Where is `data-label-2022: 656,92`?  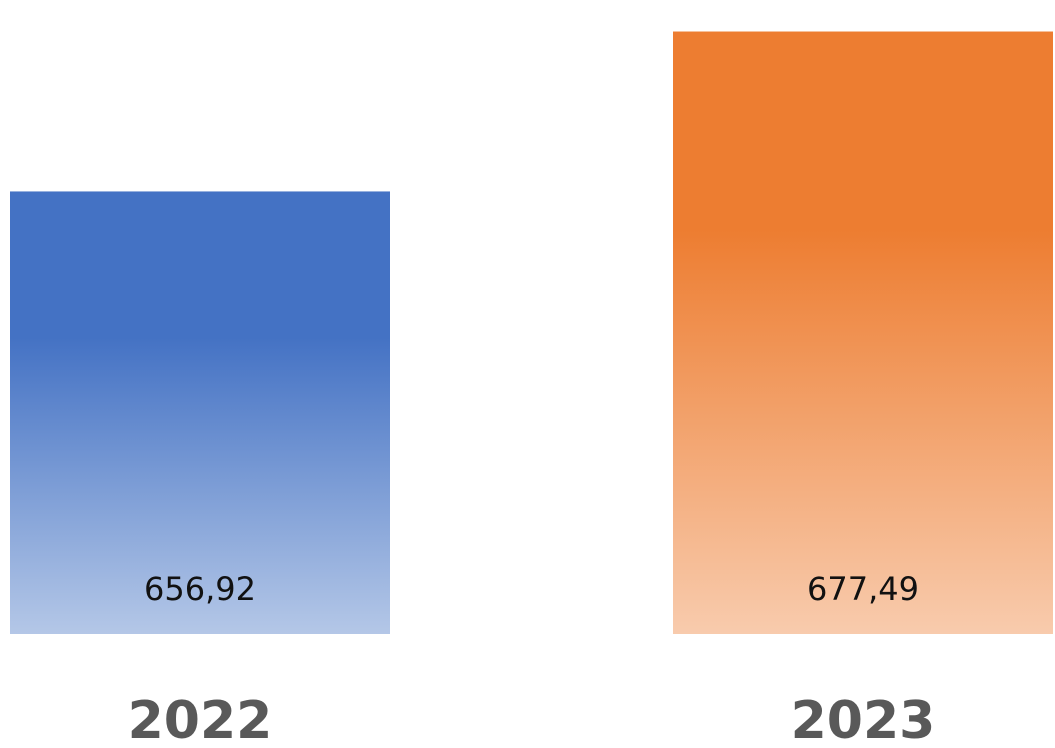 data-label-2022: 656,92 is located at coordinates (200, 589).